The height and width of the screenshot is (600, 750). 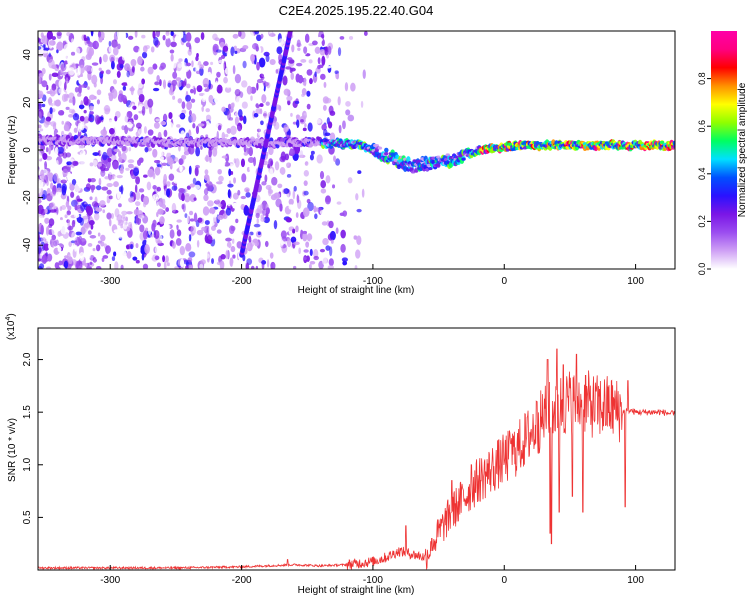 I want to click on heatmap-x-label: Height of straight line (km), so click(x=356, y=290).